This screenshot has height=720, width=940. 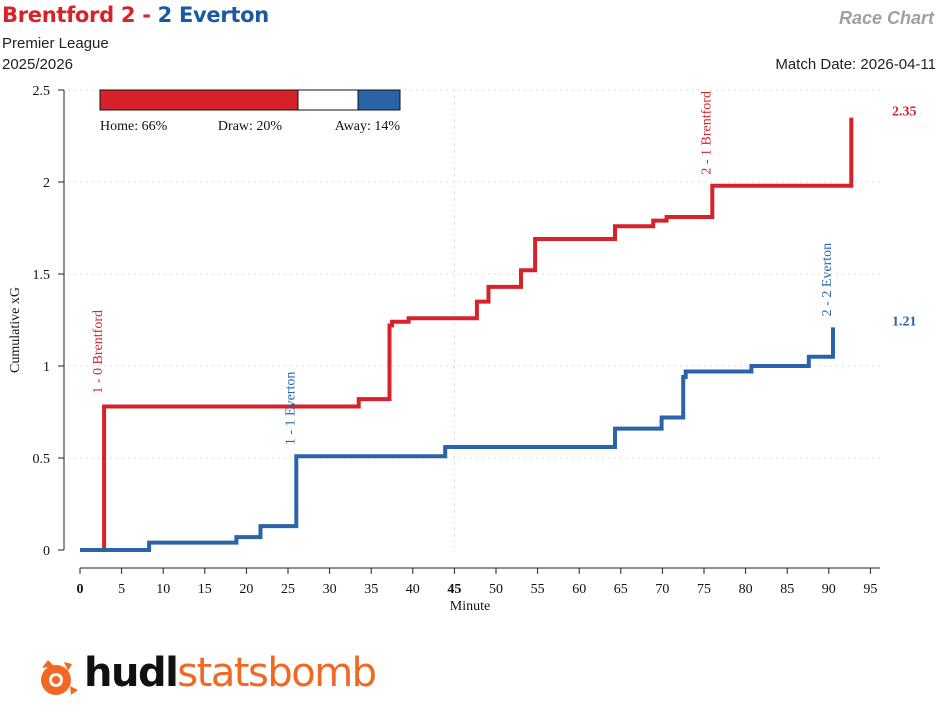 I want to click on brand-wordmark: hudlstatsbomb, so click(x=230, y=673).